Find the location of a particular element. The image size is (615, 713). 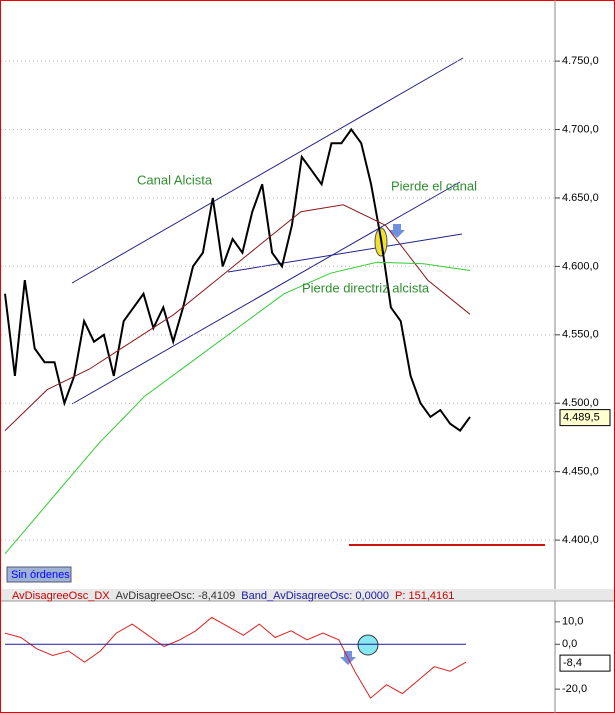

arrow-icon is located at coordinates (397, 231).